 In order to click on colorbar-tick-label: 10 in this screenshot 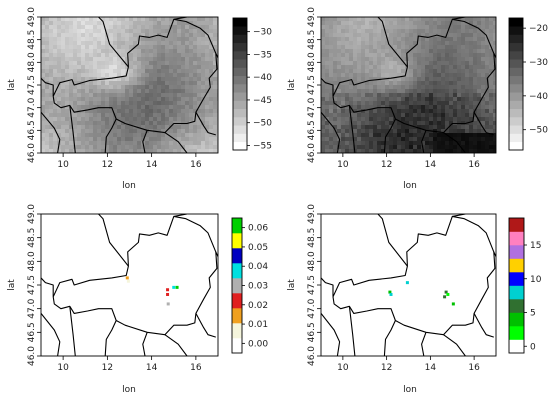, I will do `click(536, 280)`.